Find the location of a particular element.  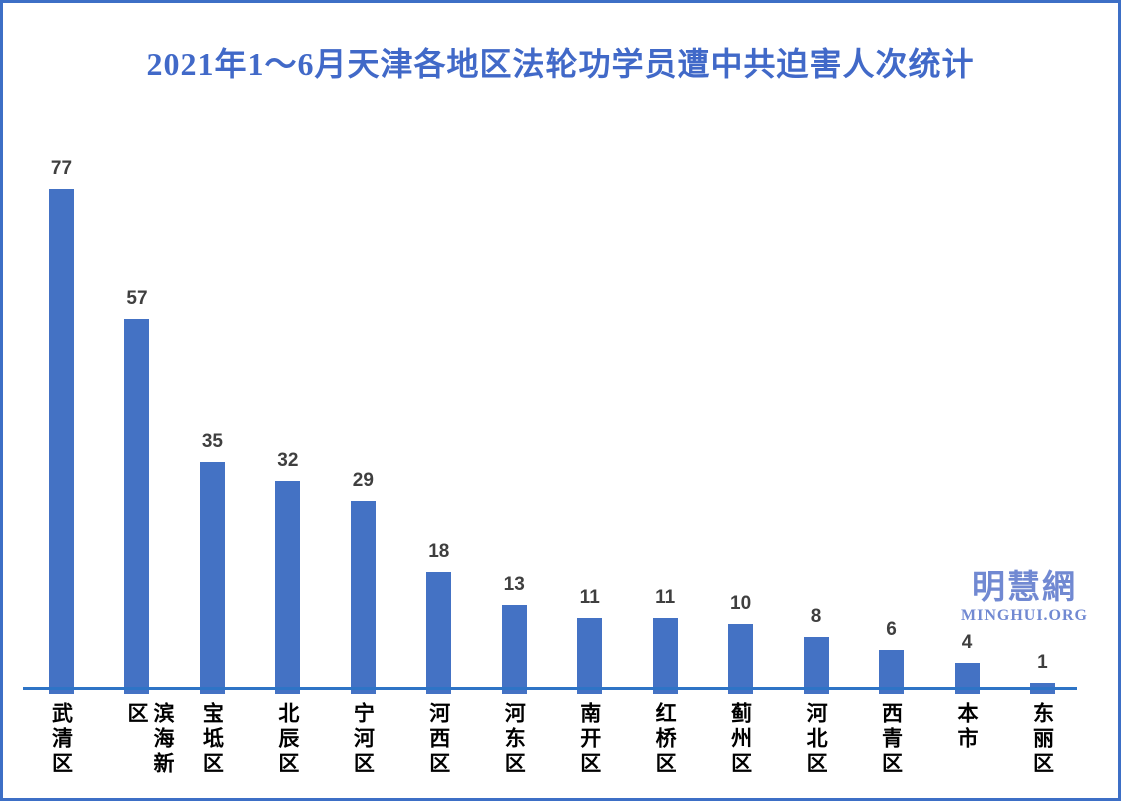

bar-value-label: 77 is located at coordinates (61, 168).